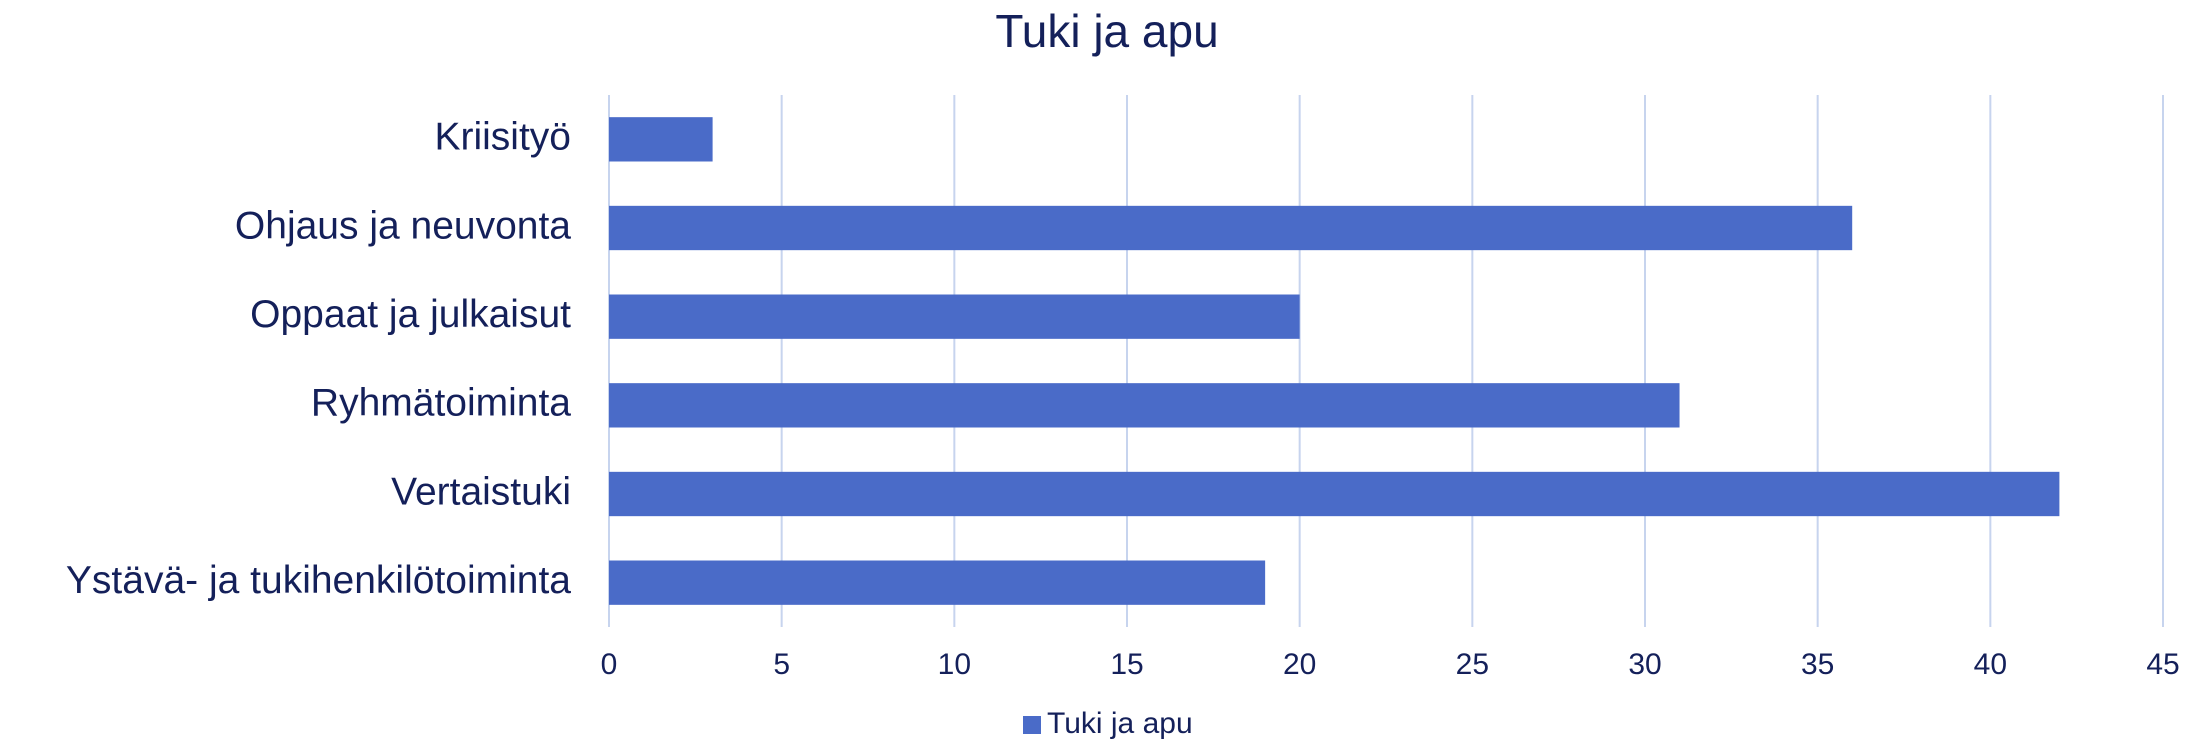 The width and height of the screenshot is (2185, 741). What do you see at coordinates (1106, 31) in the screenshot?
I see `chart-title: Tuki ja apu` at bounding box center [1106, 31].